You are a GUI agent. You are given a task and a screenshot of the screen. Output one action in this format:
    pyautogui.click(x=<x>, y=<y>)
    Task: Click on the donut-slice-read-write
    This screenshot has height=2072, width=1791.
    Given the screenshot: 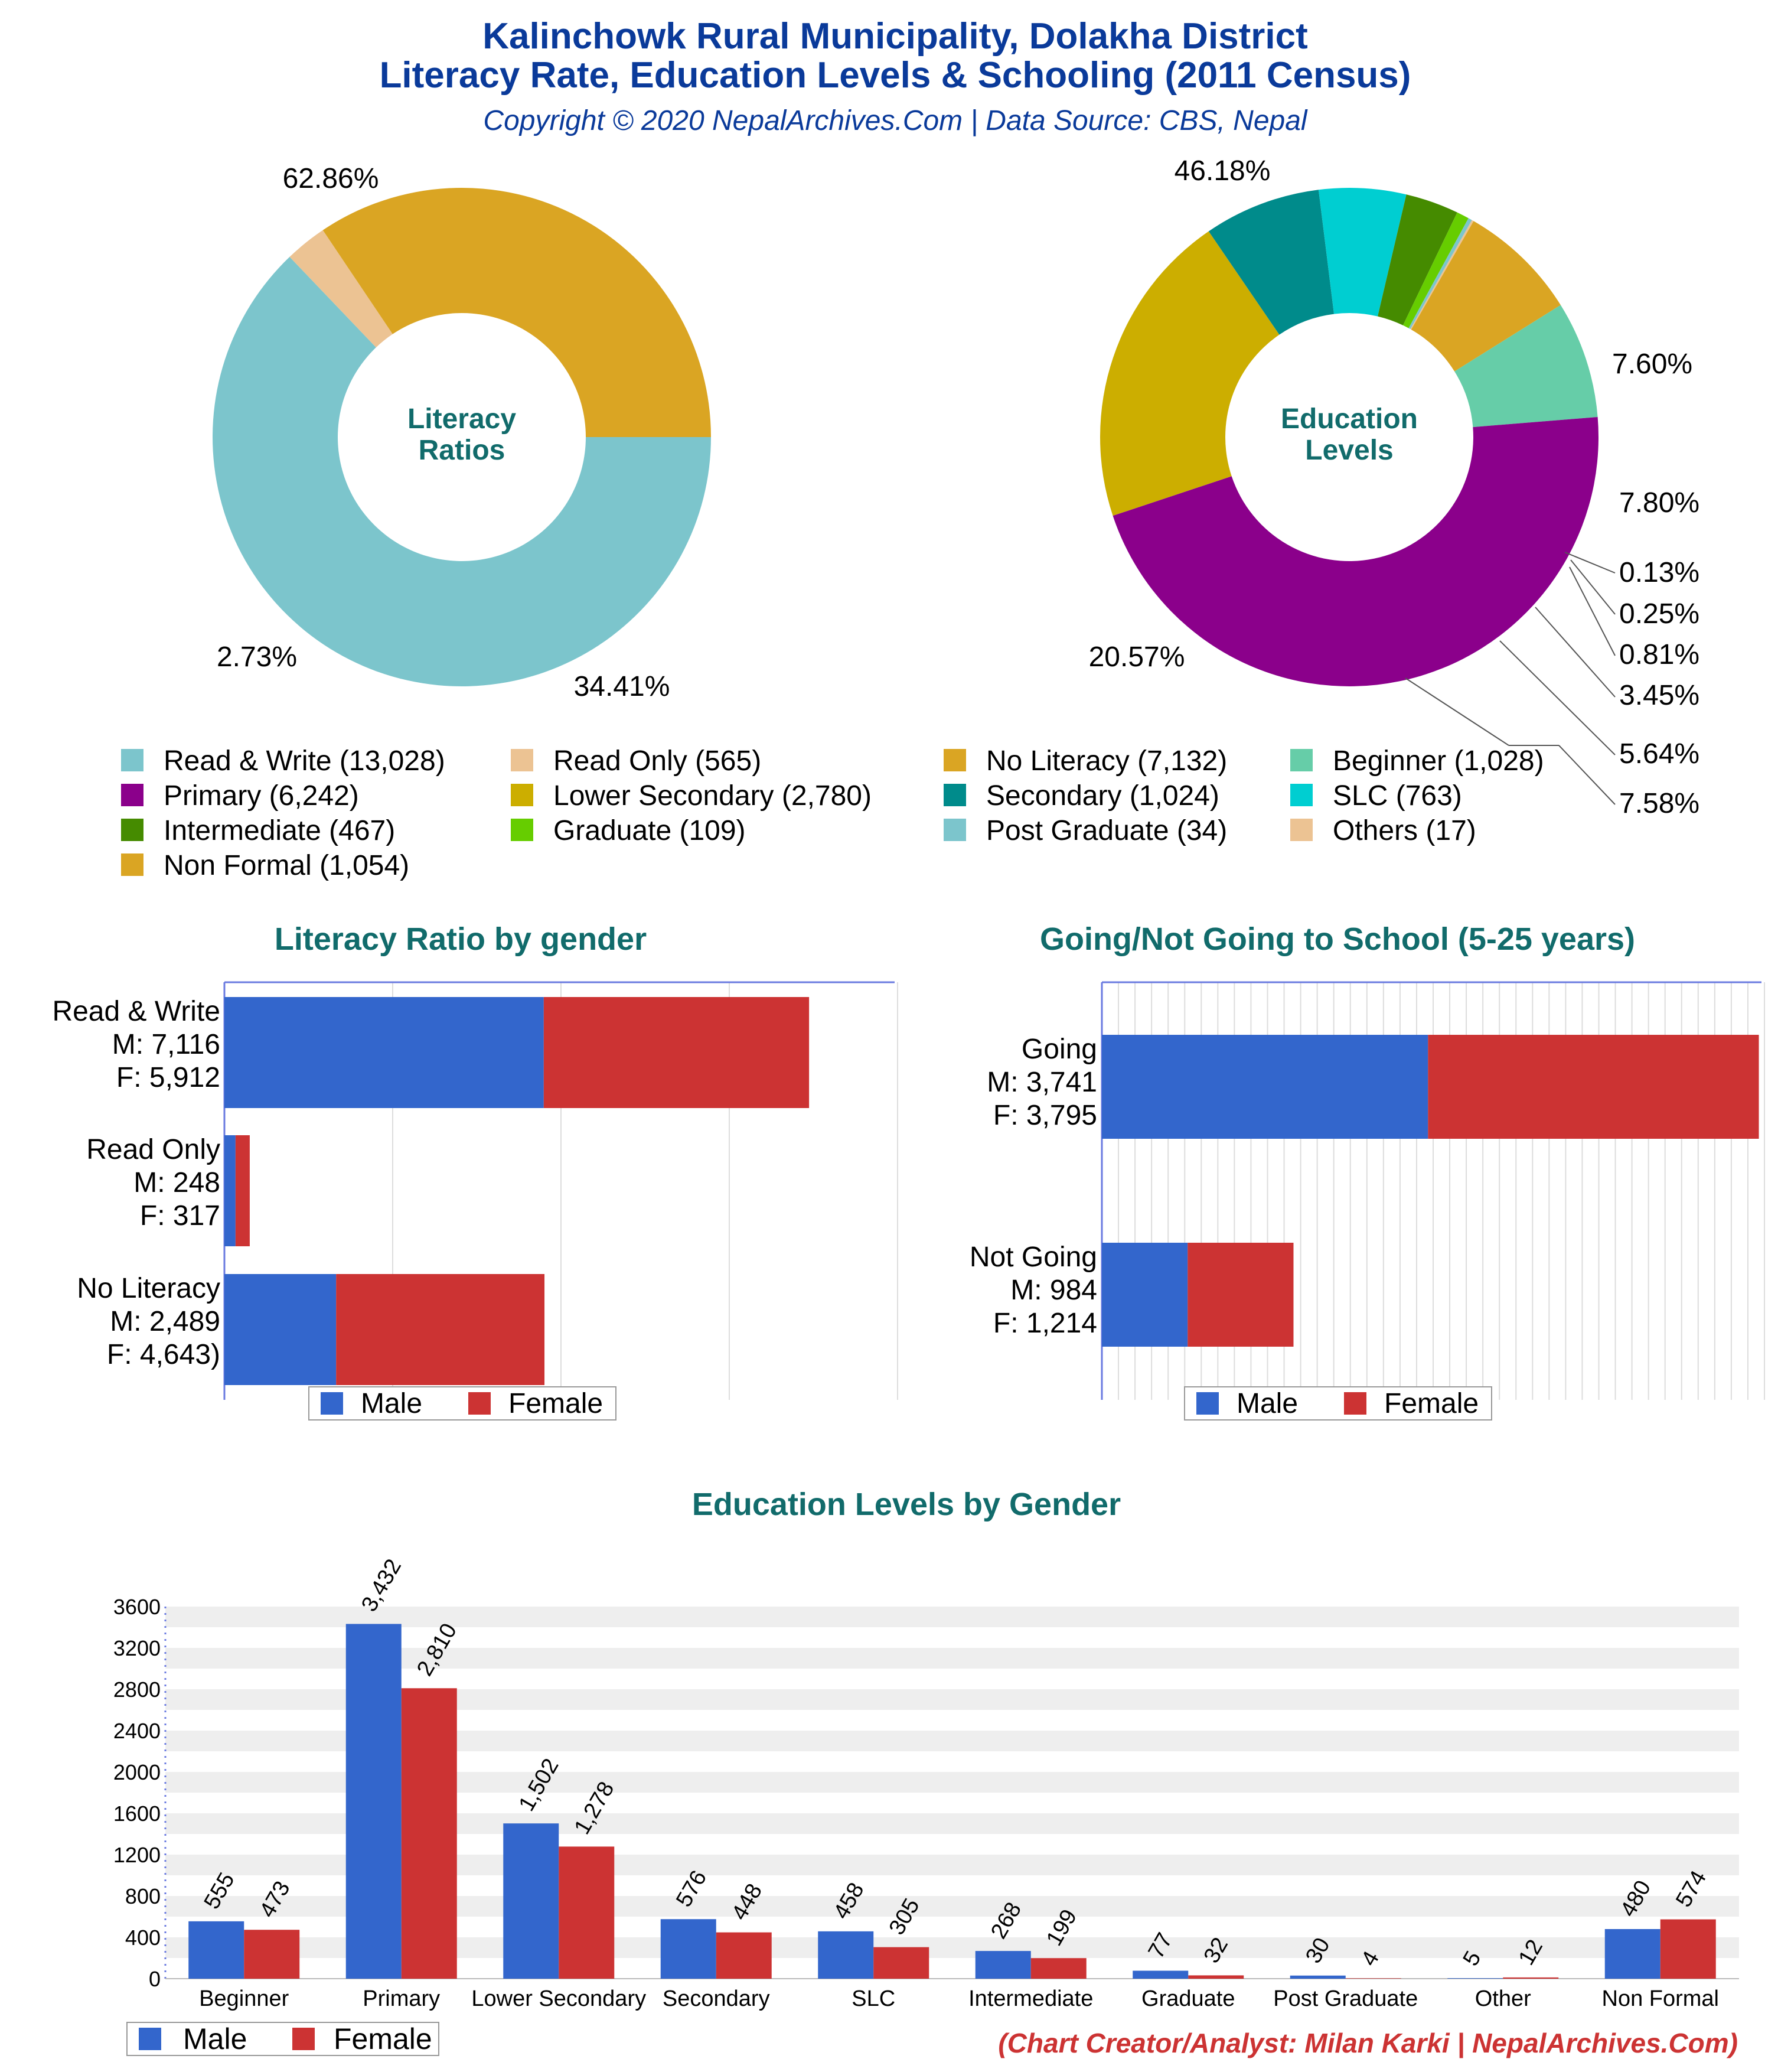 What is the action you would take?
    pyautogui.click(x=462, y=471)
    